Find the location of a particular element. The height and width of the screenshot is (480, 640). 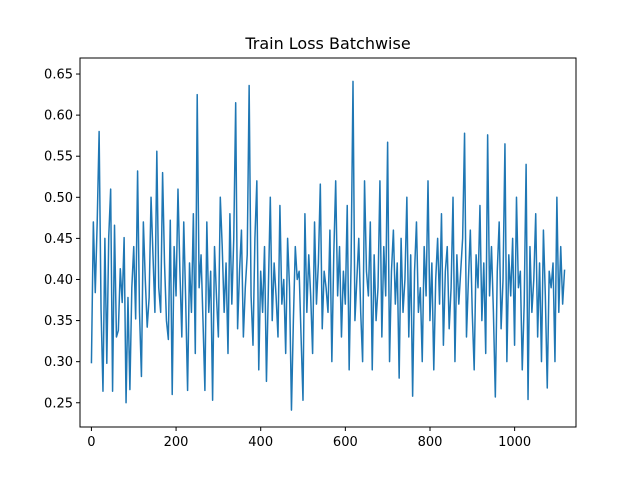

x-tick-label: 0 is located at coordinates (91, 442).